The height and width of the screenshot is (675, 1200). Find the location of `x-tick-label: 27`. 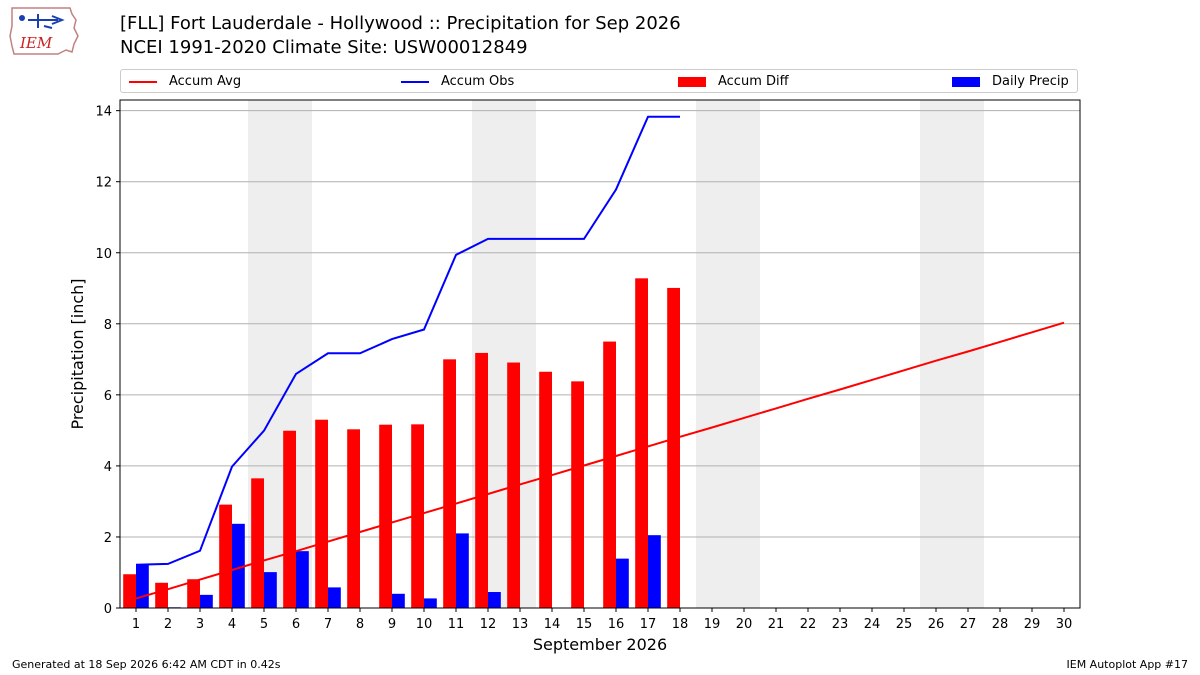

x-tick-label: 27 is located at coordinates (968, 624).